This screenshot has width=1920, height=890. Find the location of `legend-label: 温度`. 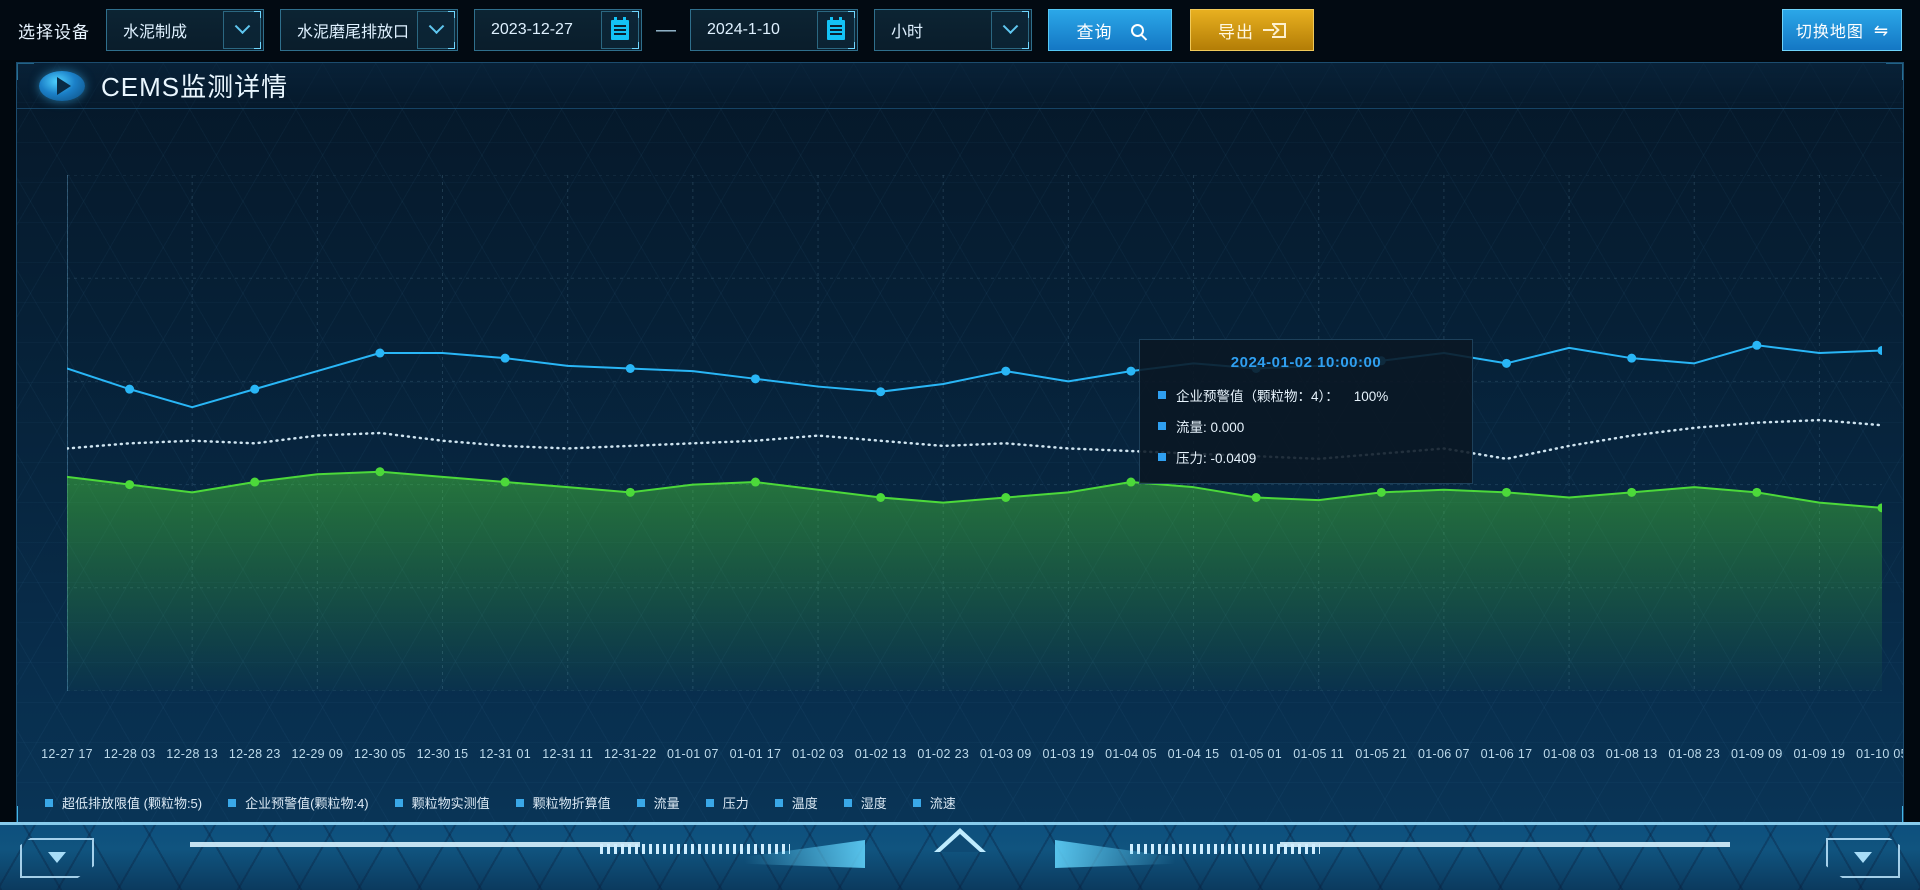

legend-label: 温度 is located at coordinates (804, 803).